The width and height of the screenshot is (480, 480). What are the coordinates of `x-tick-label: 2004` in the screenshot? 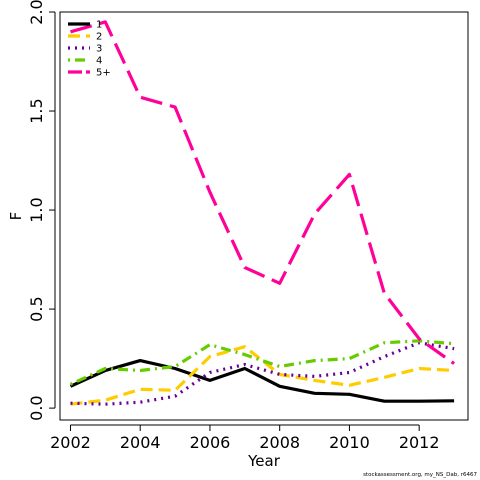 It's located at (140, 442).